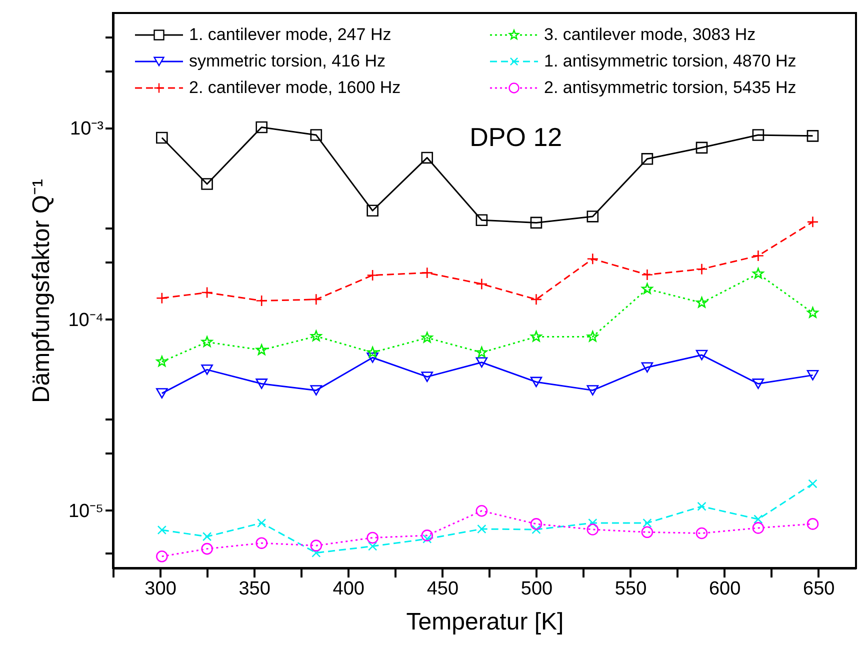 The height and width of the screenshot is (653, 860). Describe the element at coordinates (630, 589) in the screenshot. I see `x-tick-label: 550` at that location.